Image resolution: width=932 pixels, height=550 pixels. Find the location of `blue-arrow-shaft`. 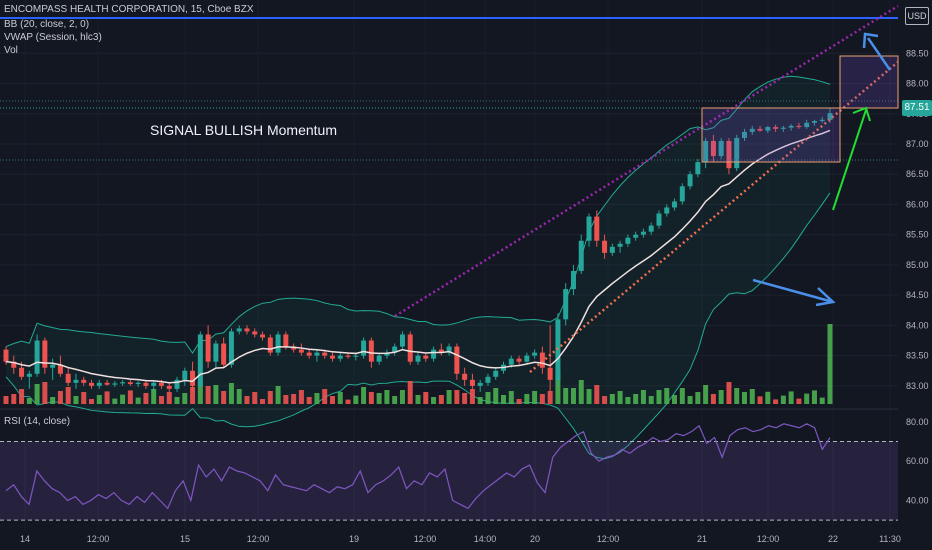

blue-arrow-shaft is located at coordinates (793, 291).